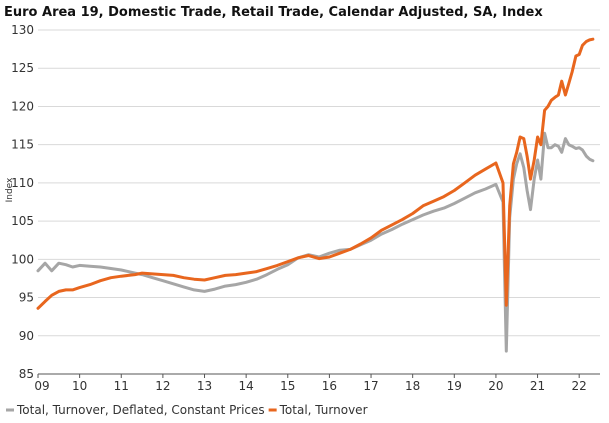 This screenshot has height=423, width=609. I want to click on x-tick-label: 19, so click(454, 386).